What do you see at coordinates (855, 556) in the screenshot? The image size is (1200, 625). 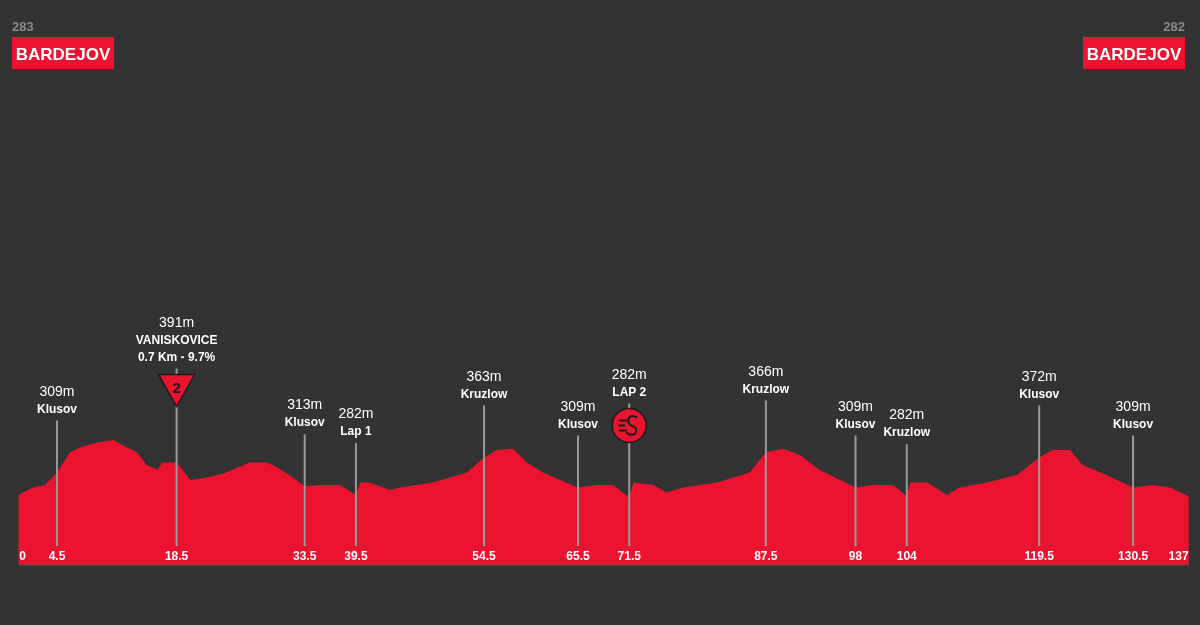 I see `x-tick-label: 98` at bounding box center [855, 556].